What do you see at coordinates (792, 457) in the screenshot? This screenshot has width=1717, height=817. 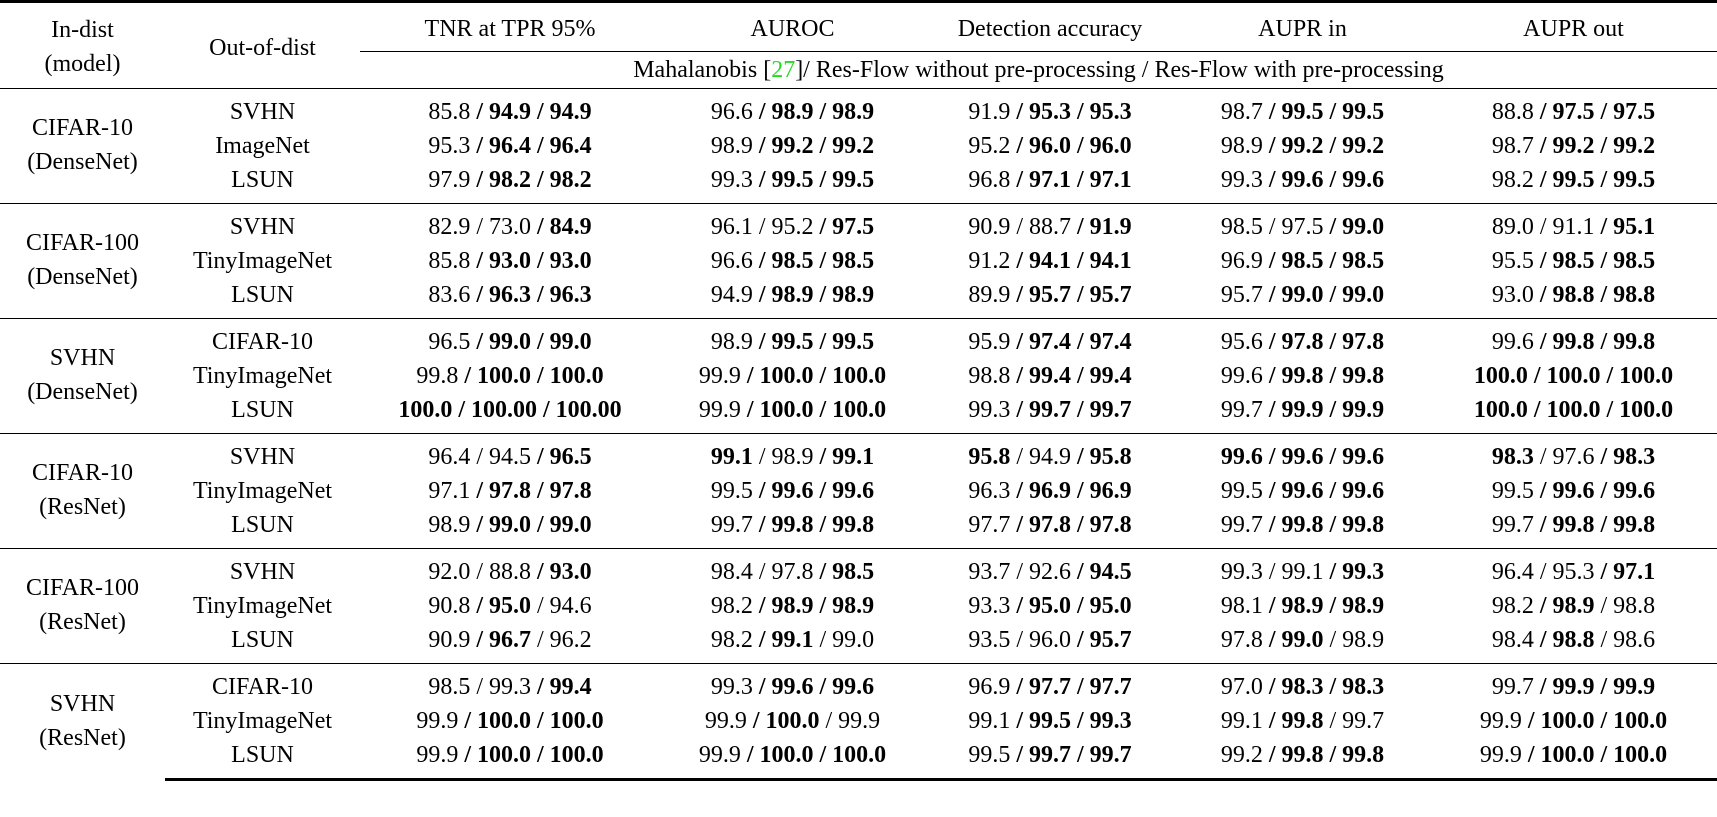 I see `resflow-no-preproc-value: 98.9` at bounding box center [792, 457].